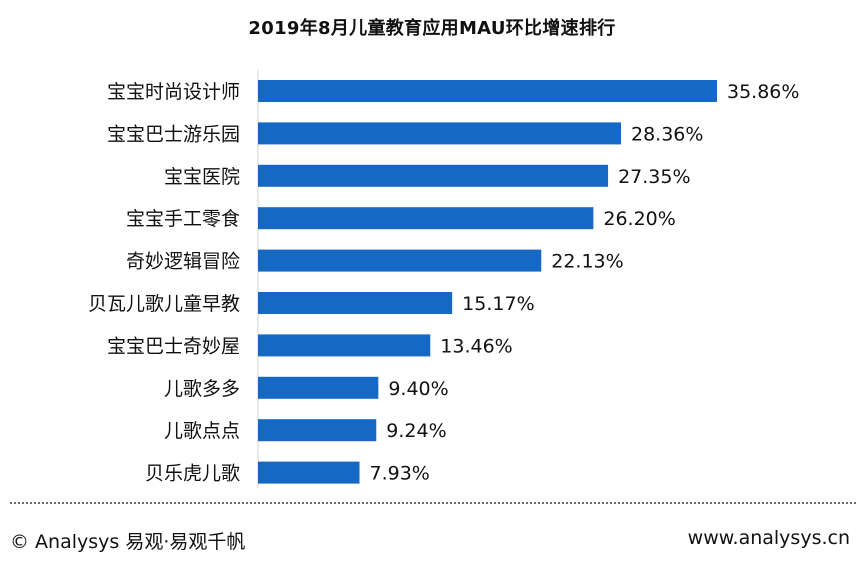 The width and height of the screenshot is (864, 570). What do you see at coordinates (498, 304) in the screenshot?
I see `value-label: 15.17%` at bounding box center [498, 304].